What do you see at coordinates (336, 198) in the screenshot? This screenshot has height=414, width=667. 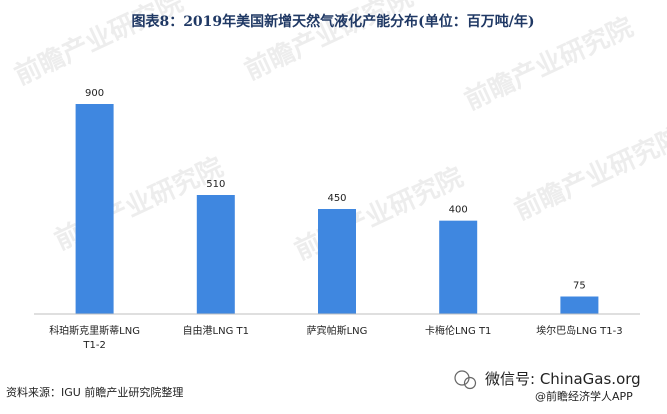 I see `value-label: 450` at bounding box center [336, 198].